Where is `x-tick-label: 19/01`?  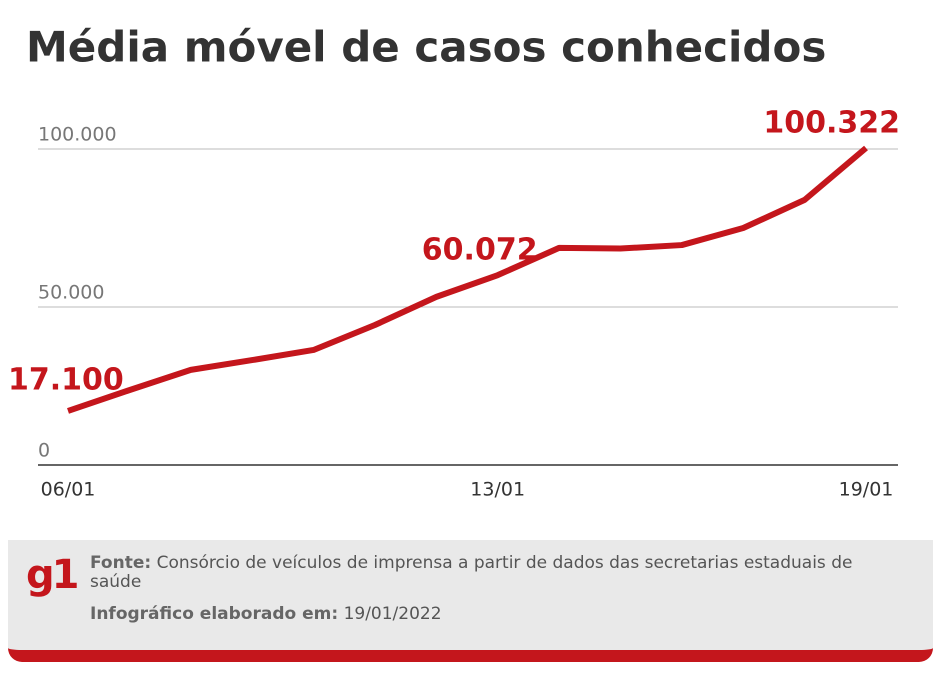
x-tick-label: 19/01 is located at coordinates (866, 490).